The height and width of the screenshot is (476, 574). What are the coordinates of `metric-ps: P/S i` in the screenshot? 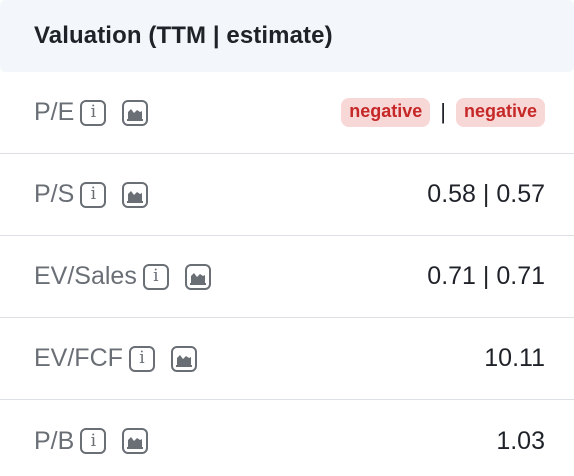 It's located at (91, 194).